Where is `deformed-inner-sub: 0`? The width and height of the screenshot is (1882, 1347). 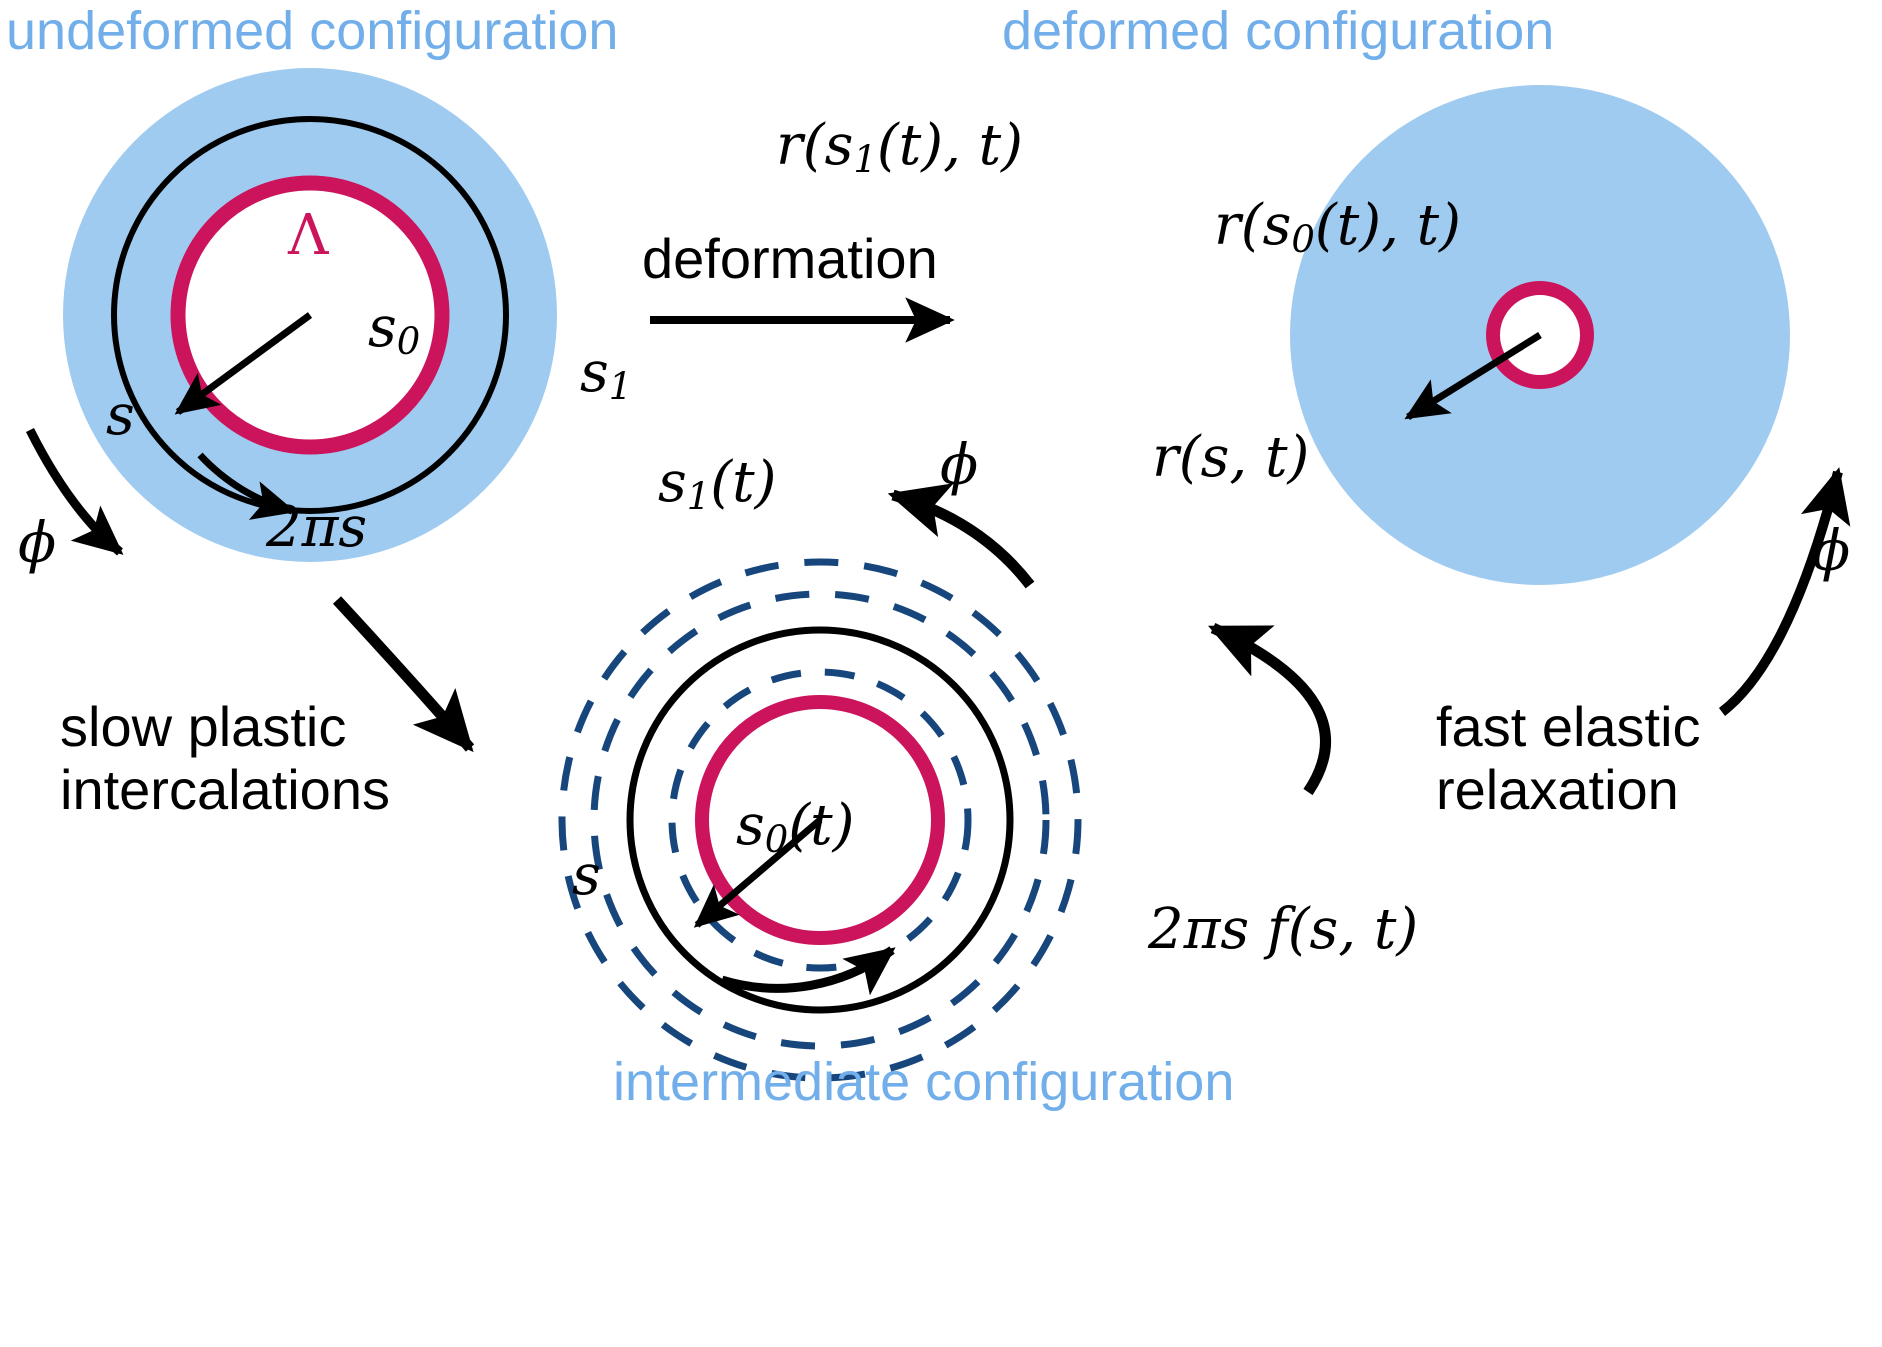 deformed-inner-sub: 0 is located at coordinates (1303, 240).